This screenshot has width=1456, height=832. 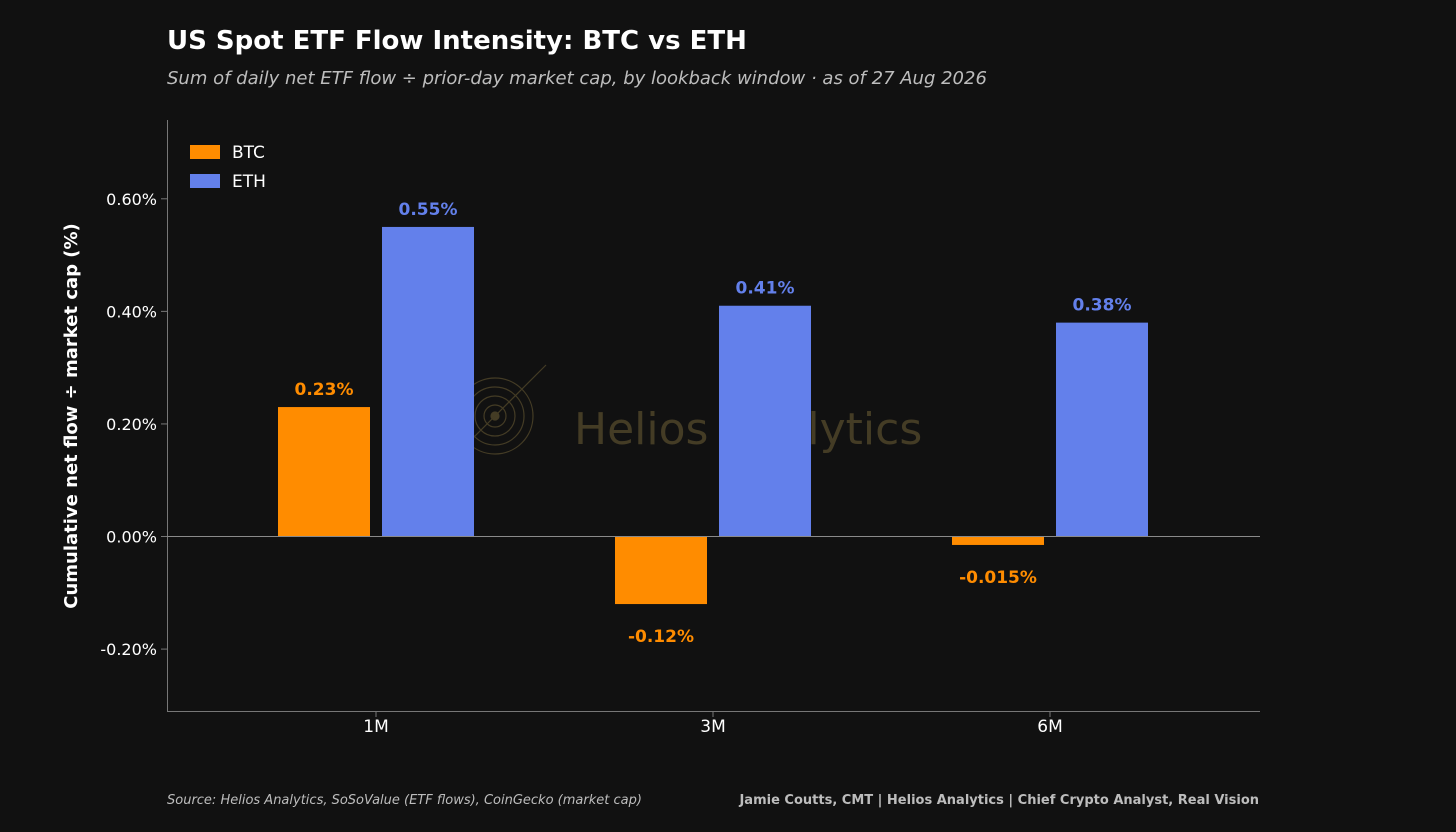 I want to click on legend-swatch-btc, so click(x=205, y=152).